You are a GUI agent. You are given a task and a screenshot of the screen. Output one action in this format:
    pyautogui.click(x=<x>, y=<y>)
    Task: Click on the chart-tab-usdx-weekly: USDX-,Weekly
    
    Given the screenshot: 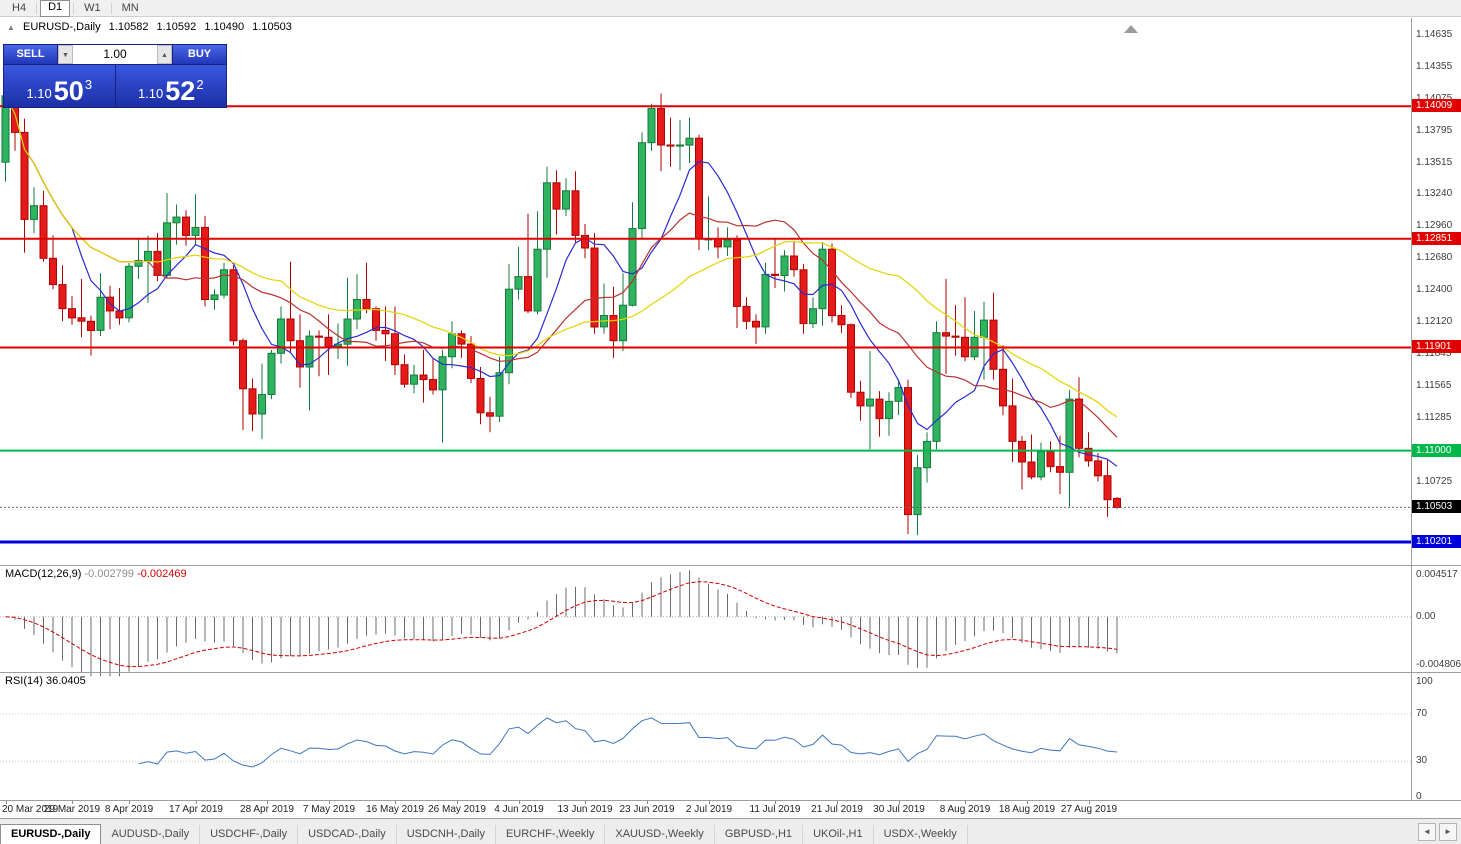 What is the action you would take?
    pyautogui.click(x=921, y=834)
    